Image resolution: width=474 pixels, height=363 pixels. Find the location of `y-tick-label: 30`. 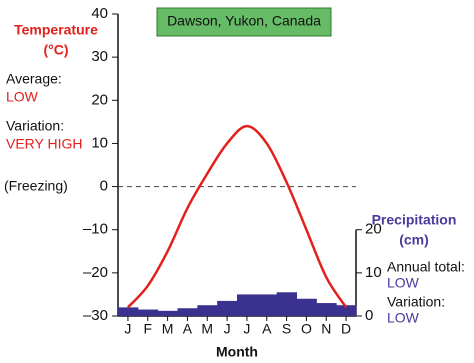

y-tick-label: 30 is located at coordinates (99, 56).